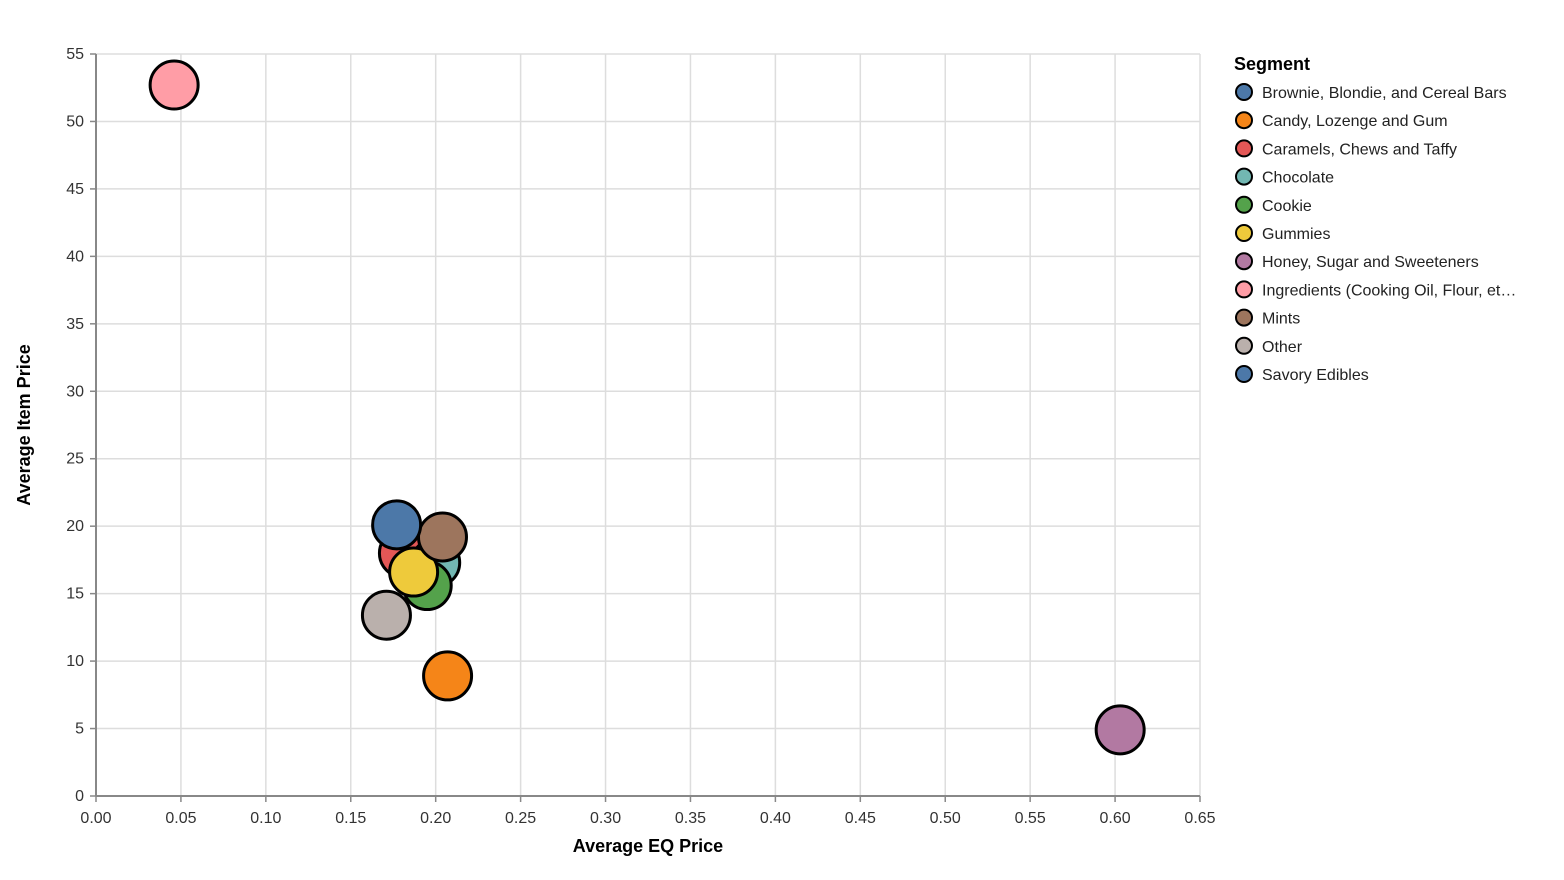 Image resolution: width=1564 pixels, height=880 pixels. Describe the element at coordinates (75, 324) in the screenshot. I see `y-tick-label: 35` at that location.